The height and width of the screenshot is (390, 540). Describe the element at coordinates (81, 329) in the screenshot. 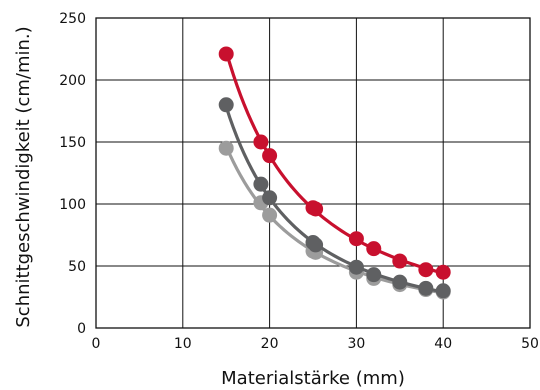

I see `y-tick-label: 0` at that location.